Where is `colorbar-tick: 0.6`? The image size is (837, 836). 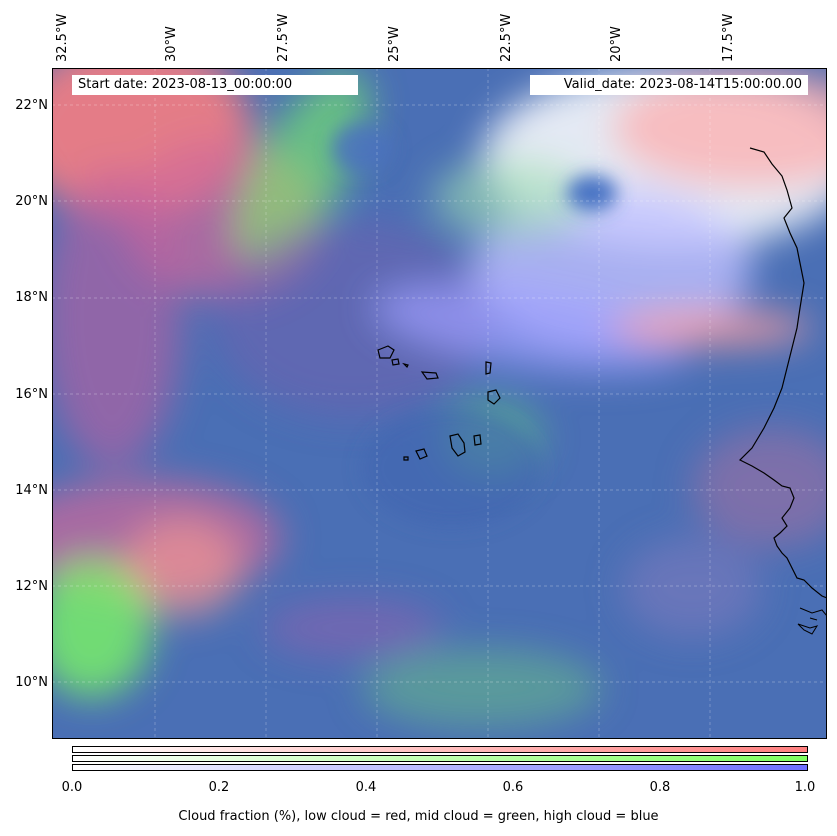 colorbar-tick: 0.6 is located at coordinates (513, 787).